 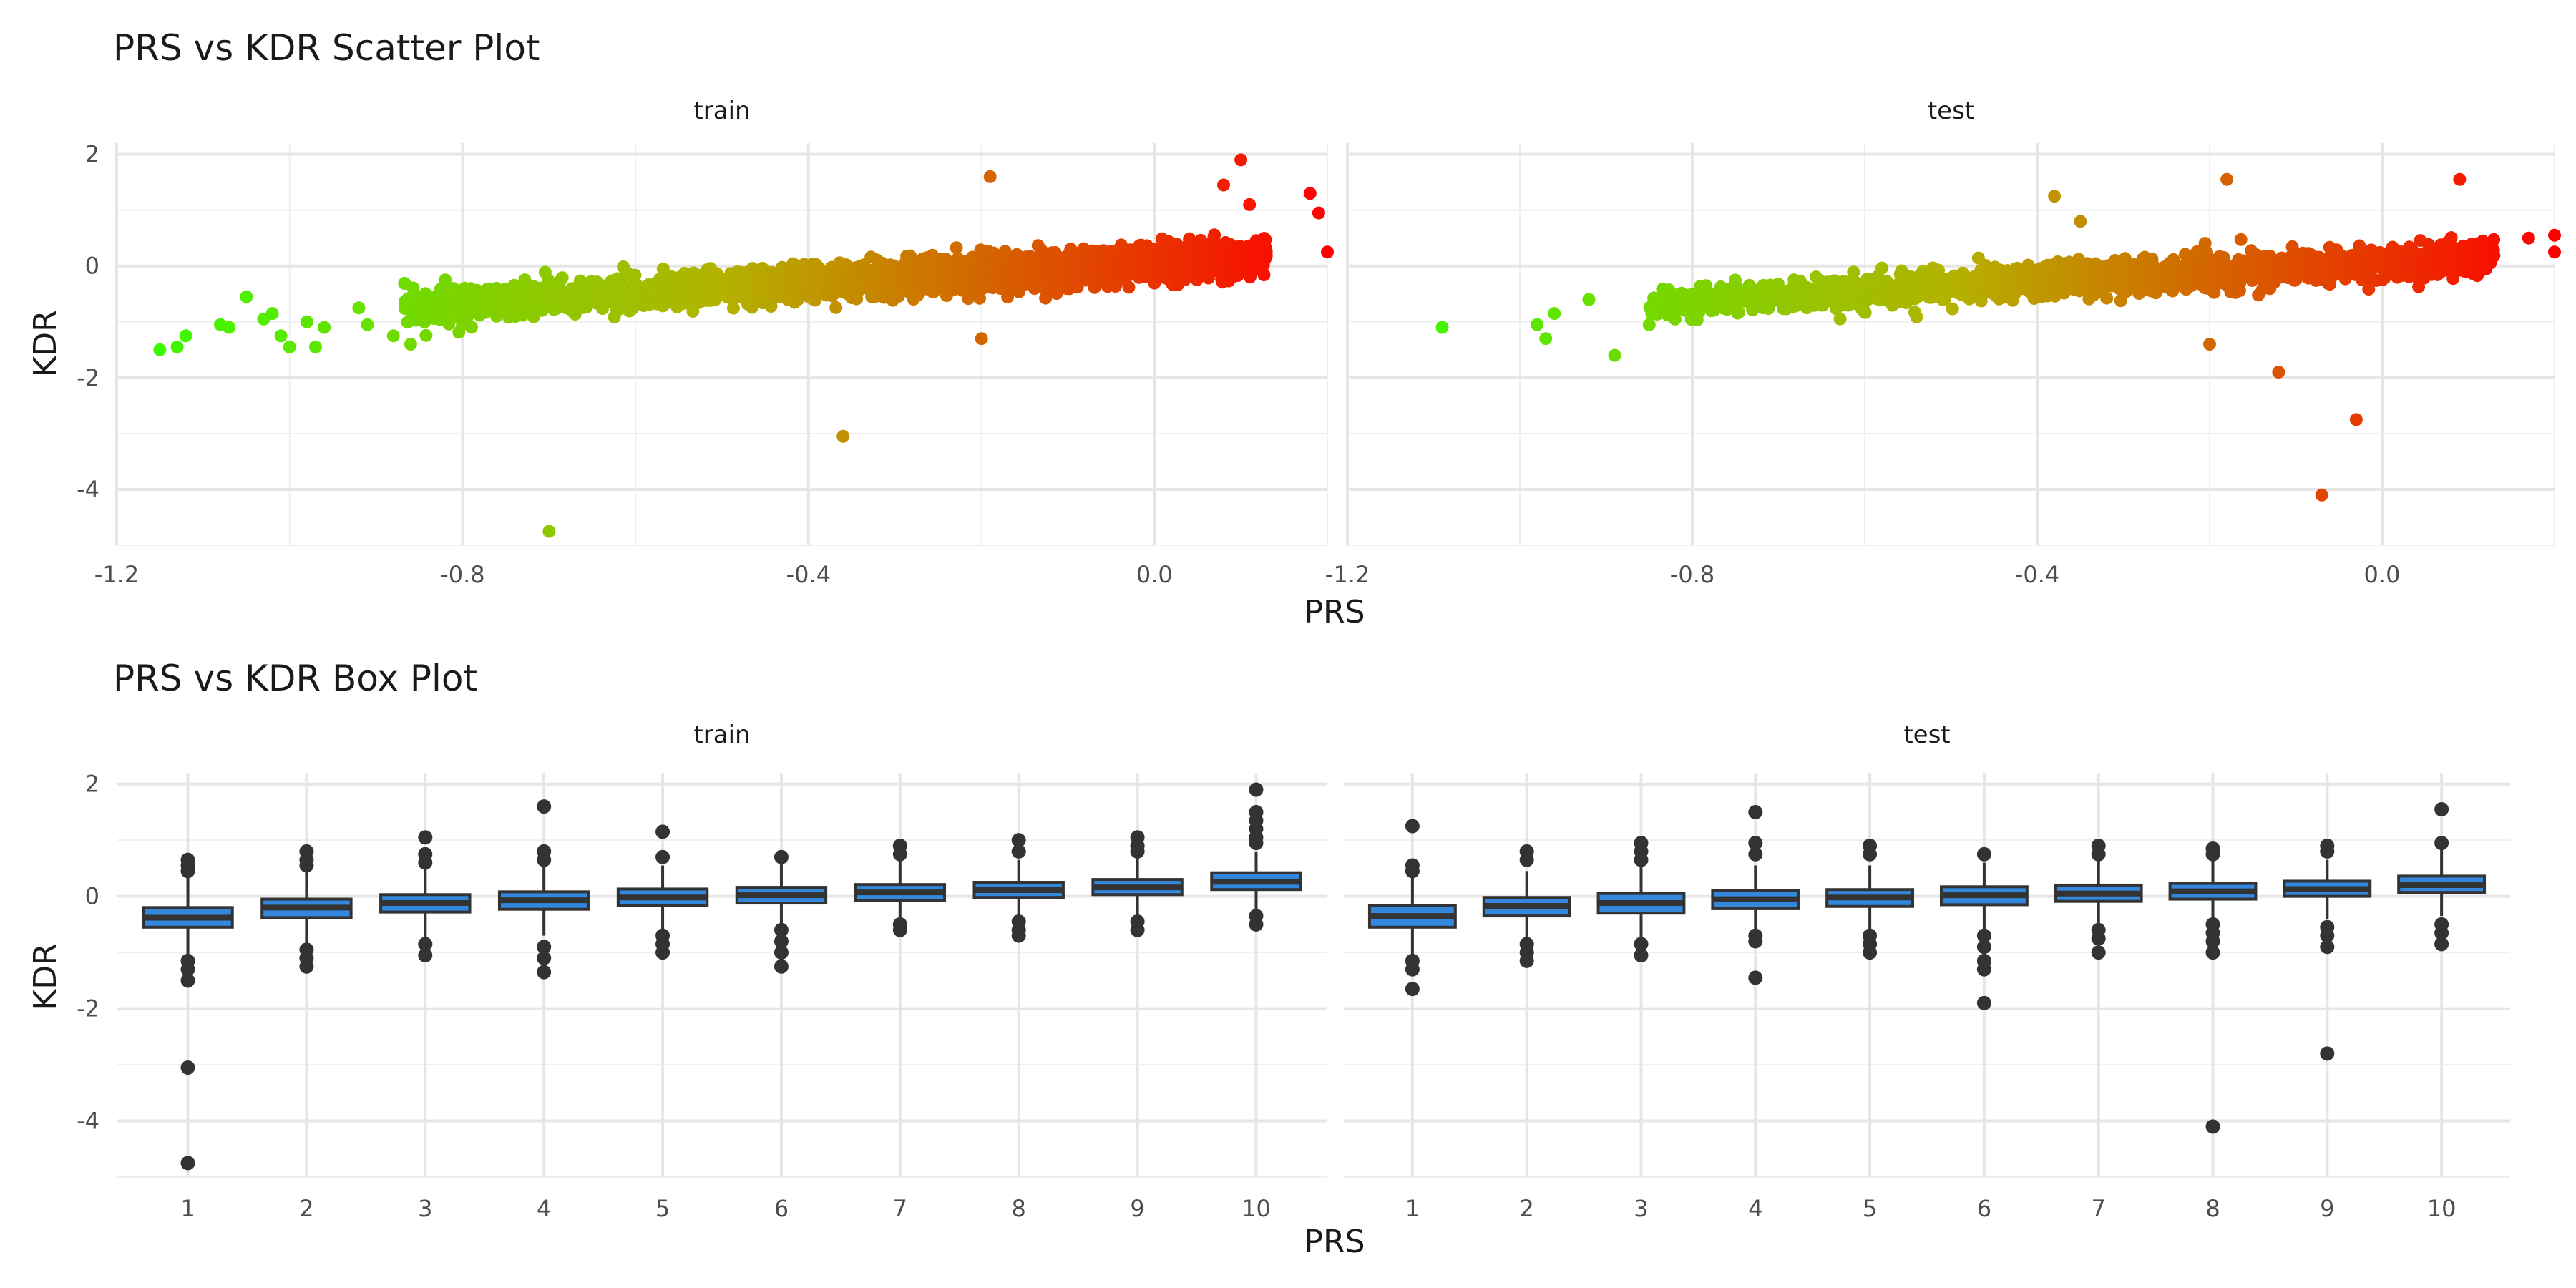 I want to click on box-x-tick-label: 9, so click(x=2327, y=1208).